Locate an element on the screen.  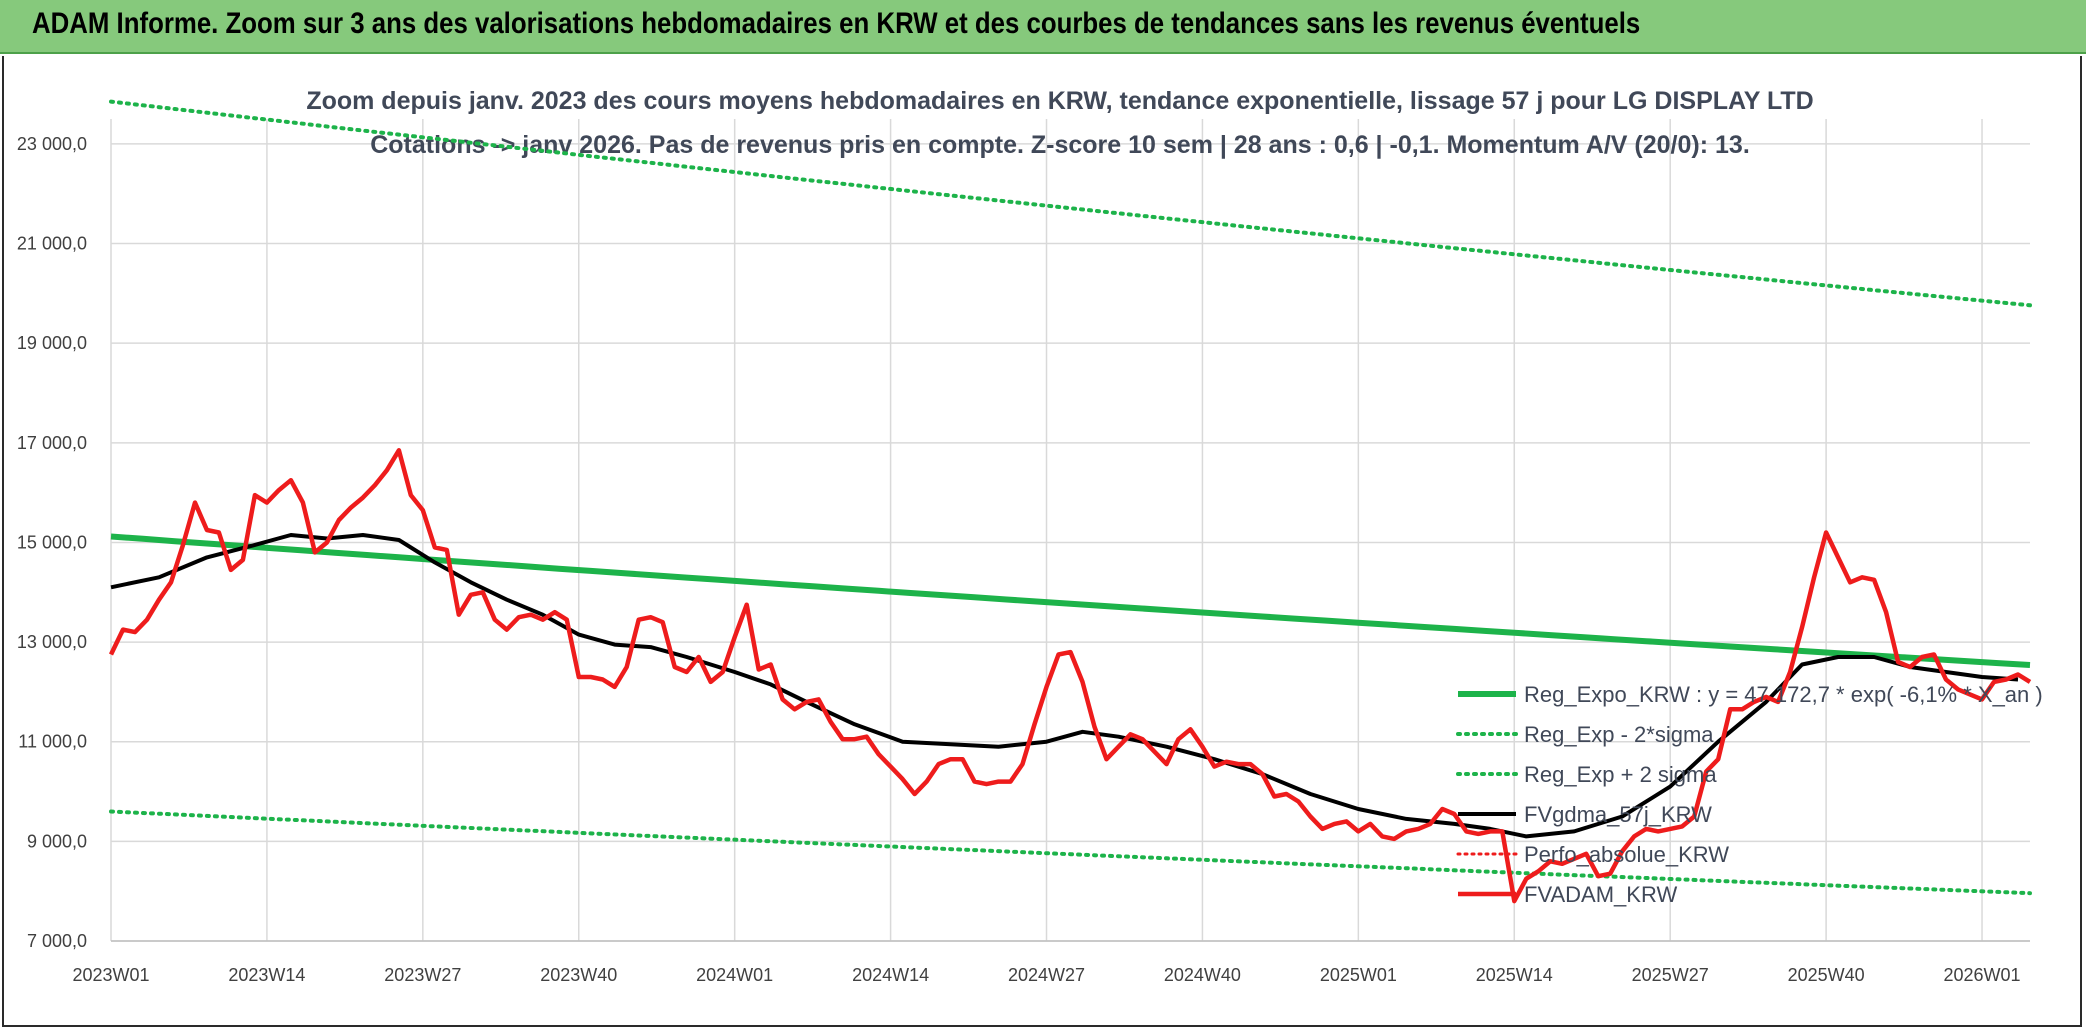
legend-label: Reg_Exp + 2 sigma is located at coordinates (1620, 774).